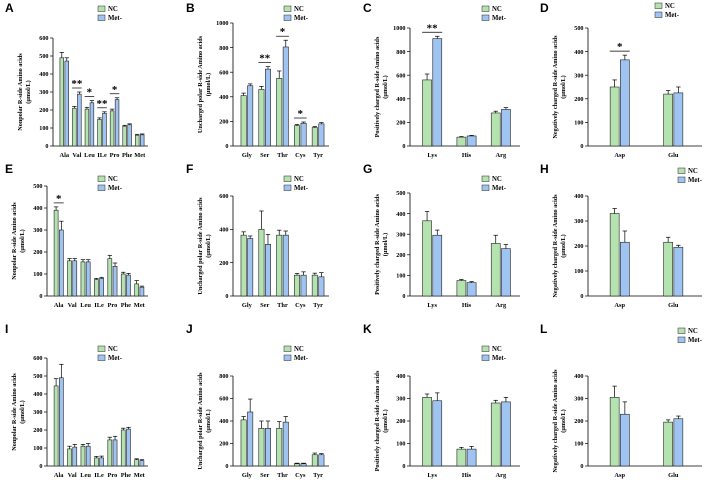 The height and width of the screenshot is (487, 708). Describe the element at coordinates (64, 155) in the screenshot. I see `x-tick-label: Ala` at that location.